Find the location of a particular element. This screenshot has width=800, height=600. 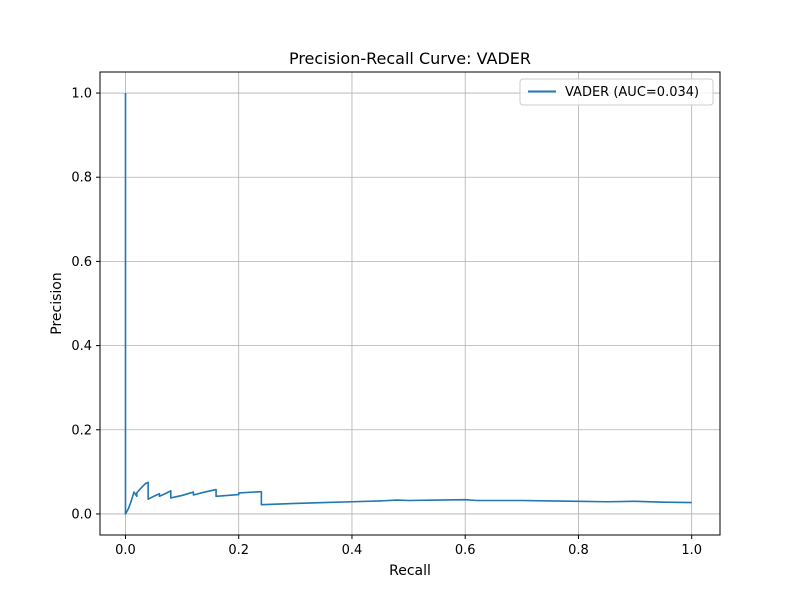

legend: VADER (AUC=0.034) is located at coordinates (616, 92).